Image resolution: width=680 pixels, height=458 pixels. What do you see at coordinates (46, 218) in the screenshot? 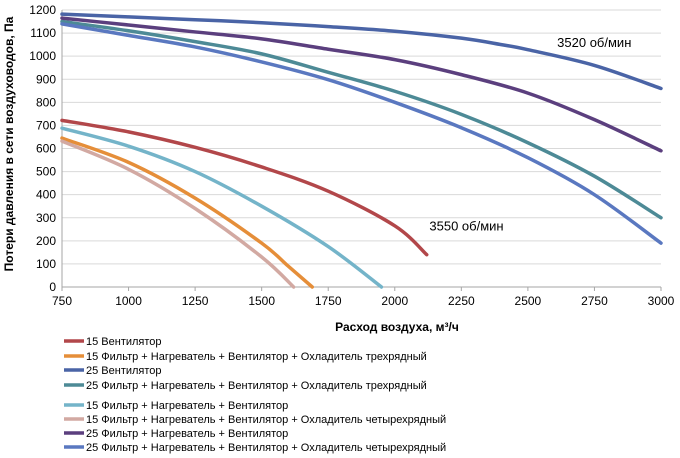
I see `y-tick-label: 300` at bounding box center [46, 218].